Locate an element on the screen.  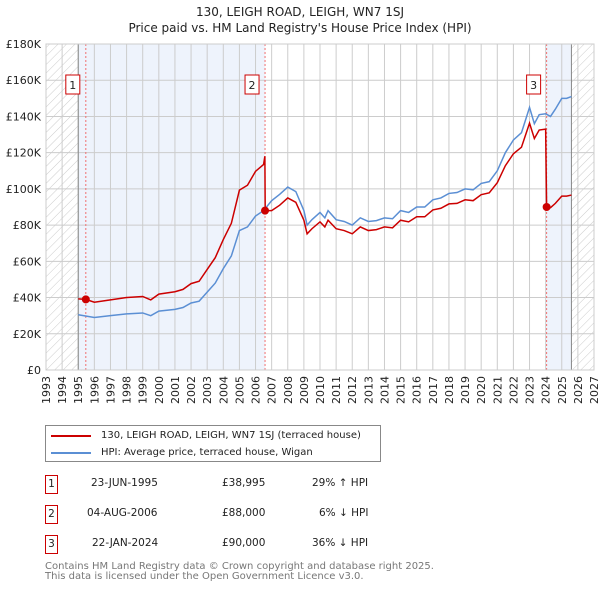
red-line-swatch is located at coordinates (71, 435).